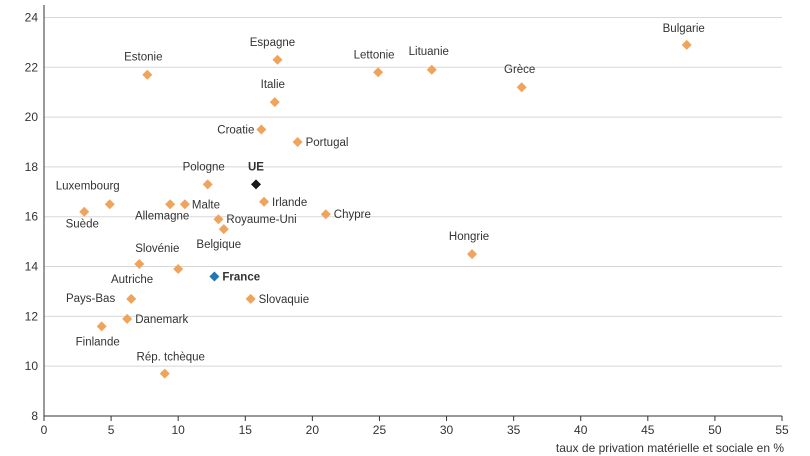 This screenshot has width=810, height=456. Describe the element at coordinates (109, 204) in the screenshot. I see `data-point-luxembourg` at that location.